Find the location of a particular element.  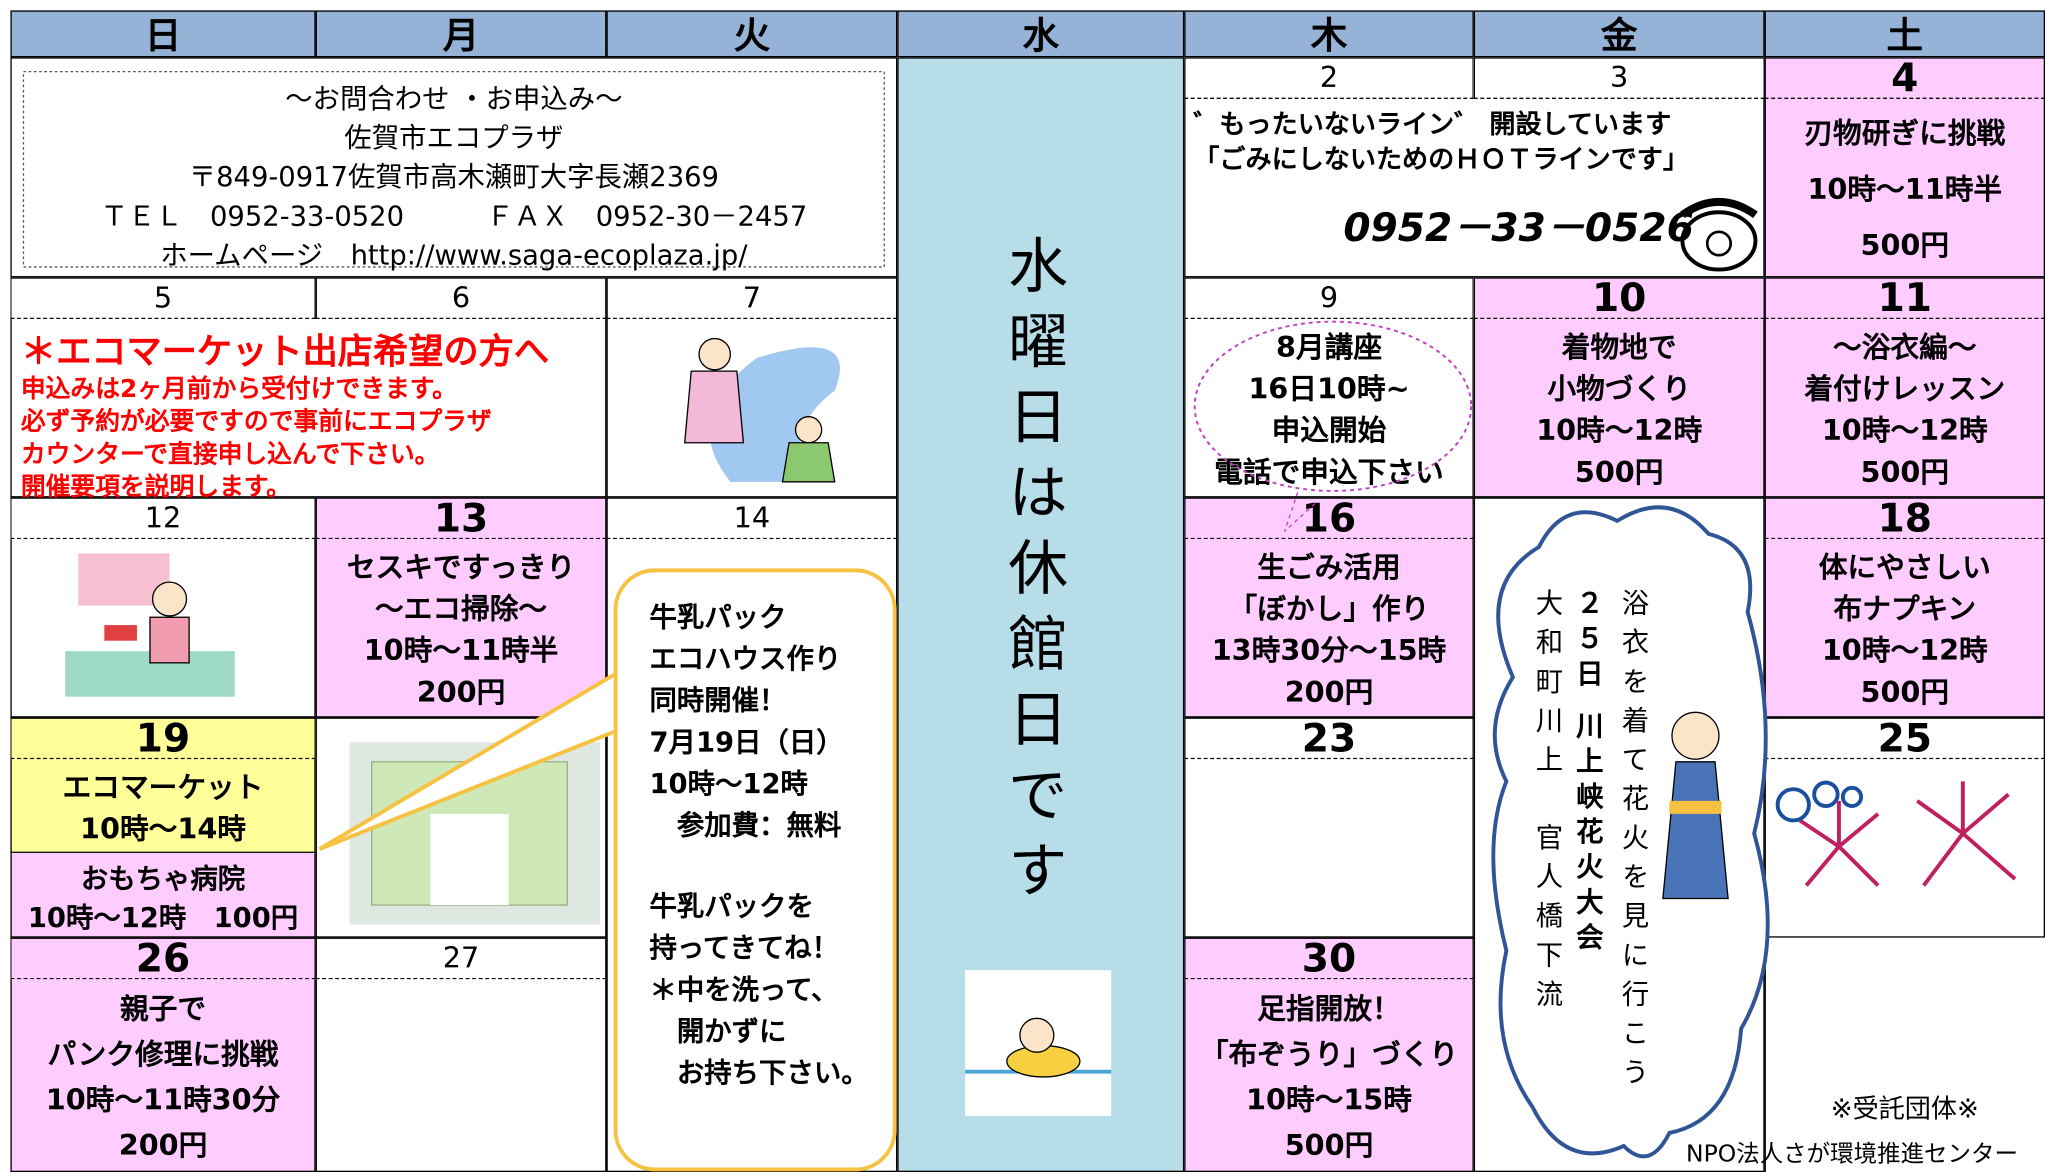

text-line: 参加費：無料 is located at coordinates (745, 825).